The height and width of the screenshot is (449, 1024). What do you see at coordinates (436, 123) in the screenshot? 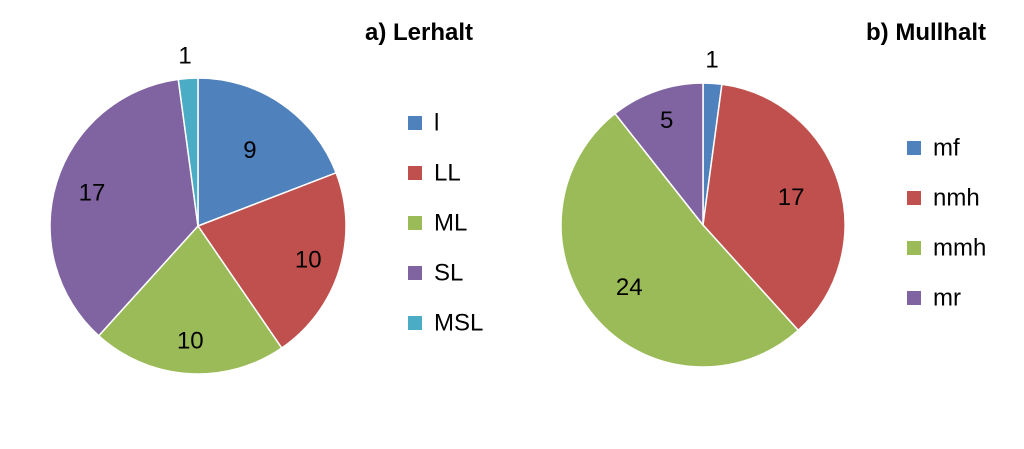
I see `chart-a-legend-label-l: l` at bounding box center [436, 123].